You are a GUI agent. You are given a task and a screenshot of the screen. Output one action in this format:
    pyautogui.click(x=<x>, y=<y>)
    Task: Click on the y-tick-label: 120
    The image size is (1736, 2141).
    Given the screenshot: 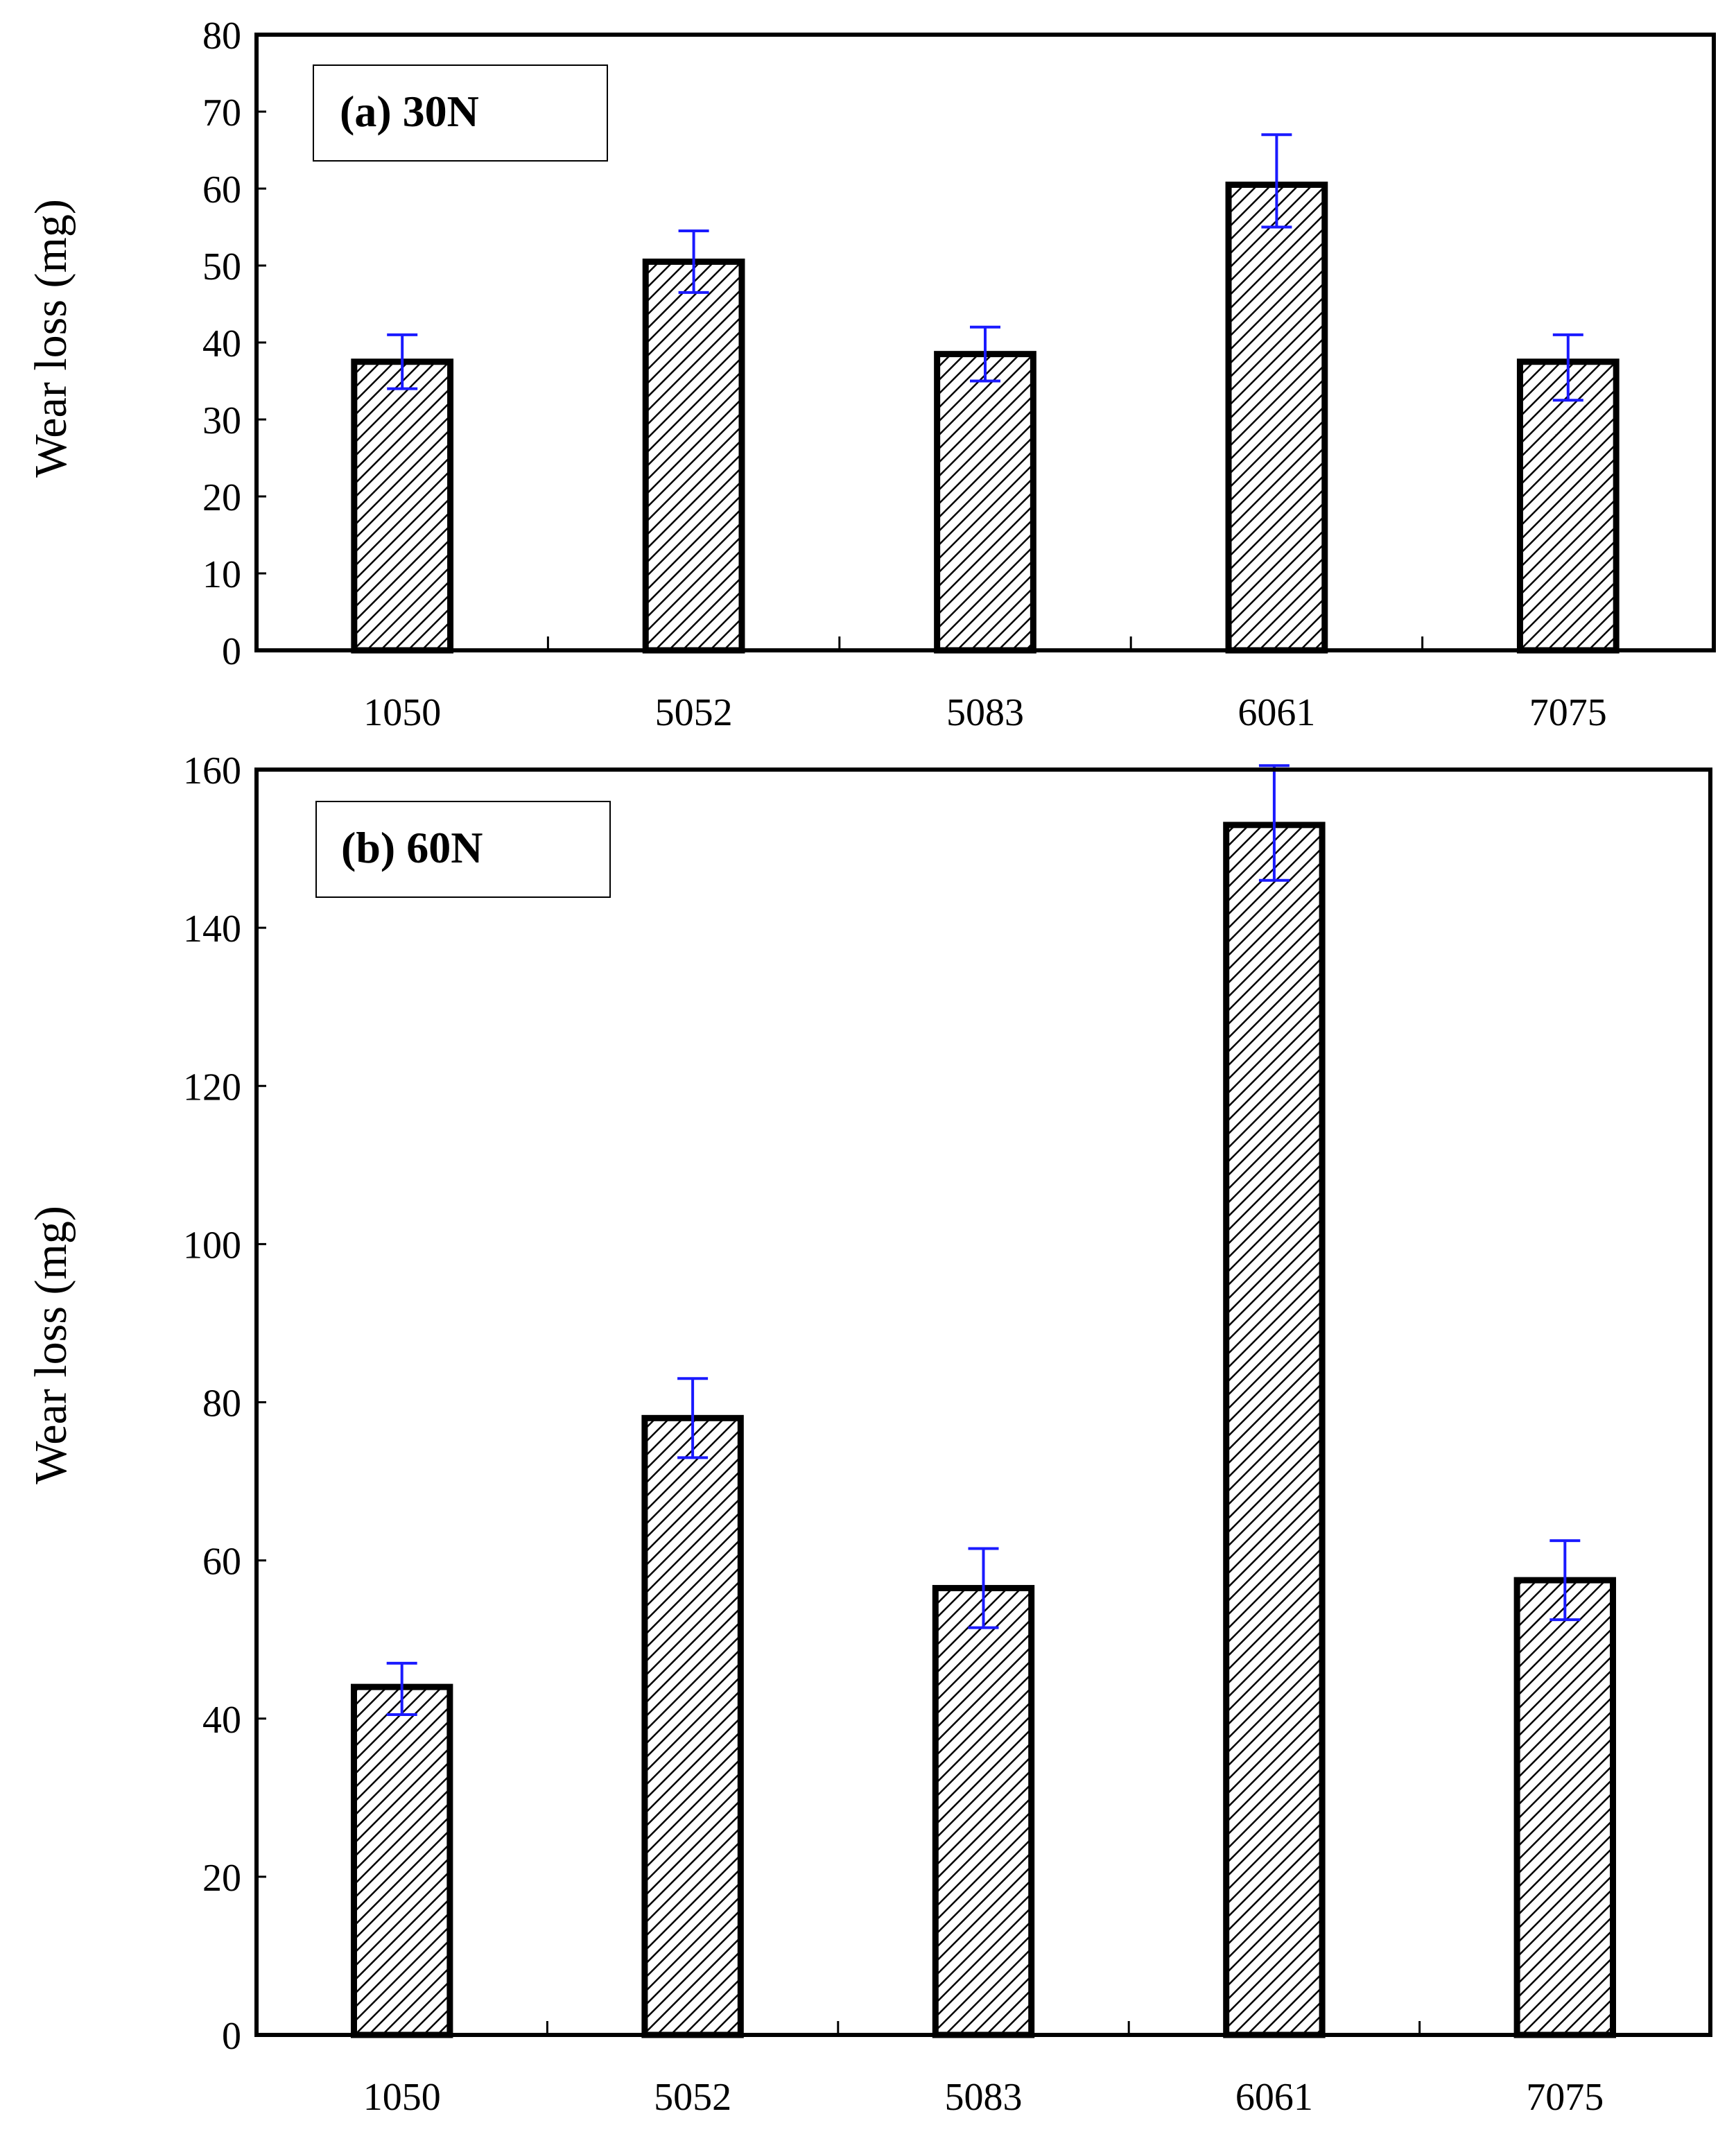 What is the action you would take?
    pyautogui.click(x=212, y=1087)
    